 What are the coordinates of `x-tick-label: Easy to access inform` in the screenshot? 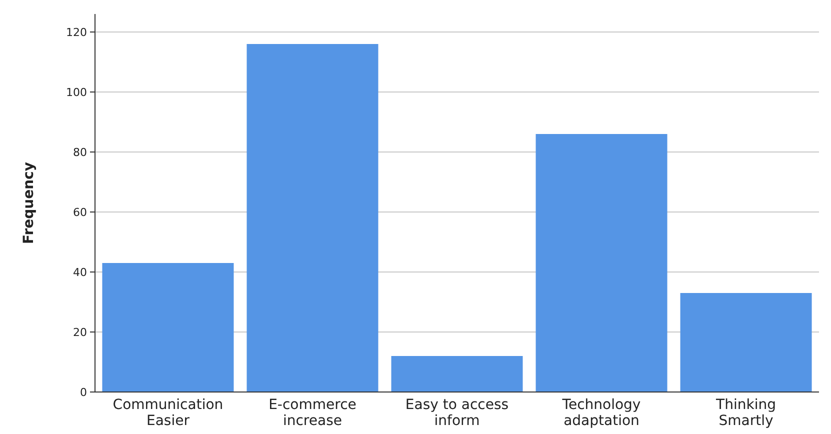 It's located at (457, 413).